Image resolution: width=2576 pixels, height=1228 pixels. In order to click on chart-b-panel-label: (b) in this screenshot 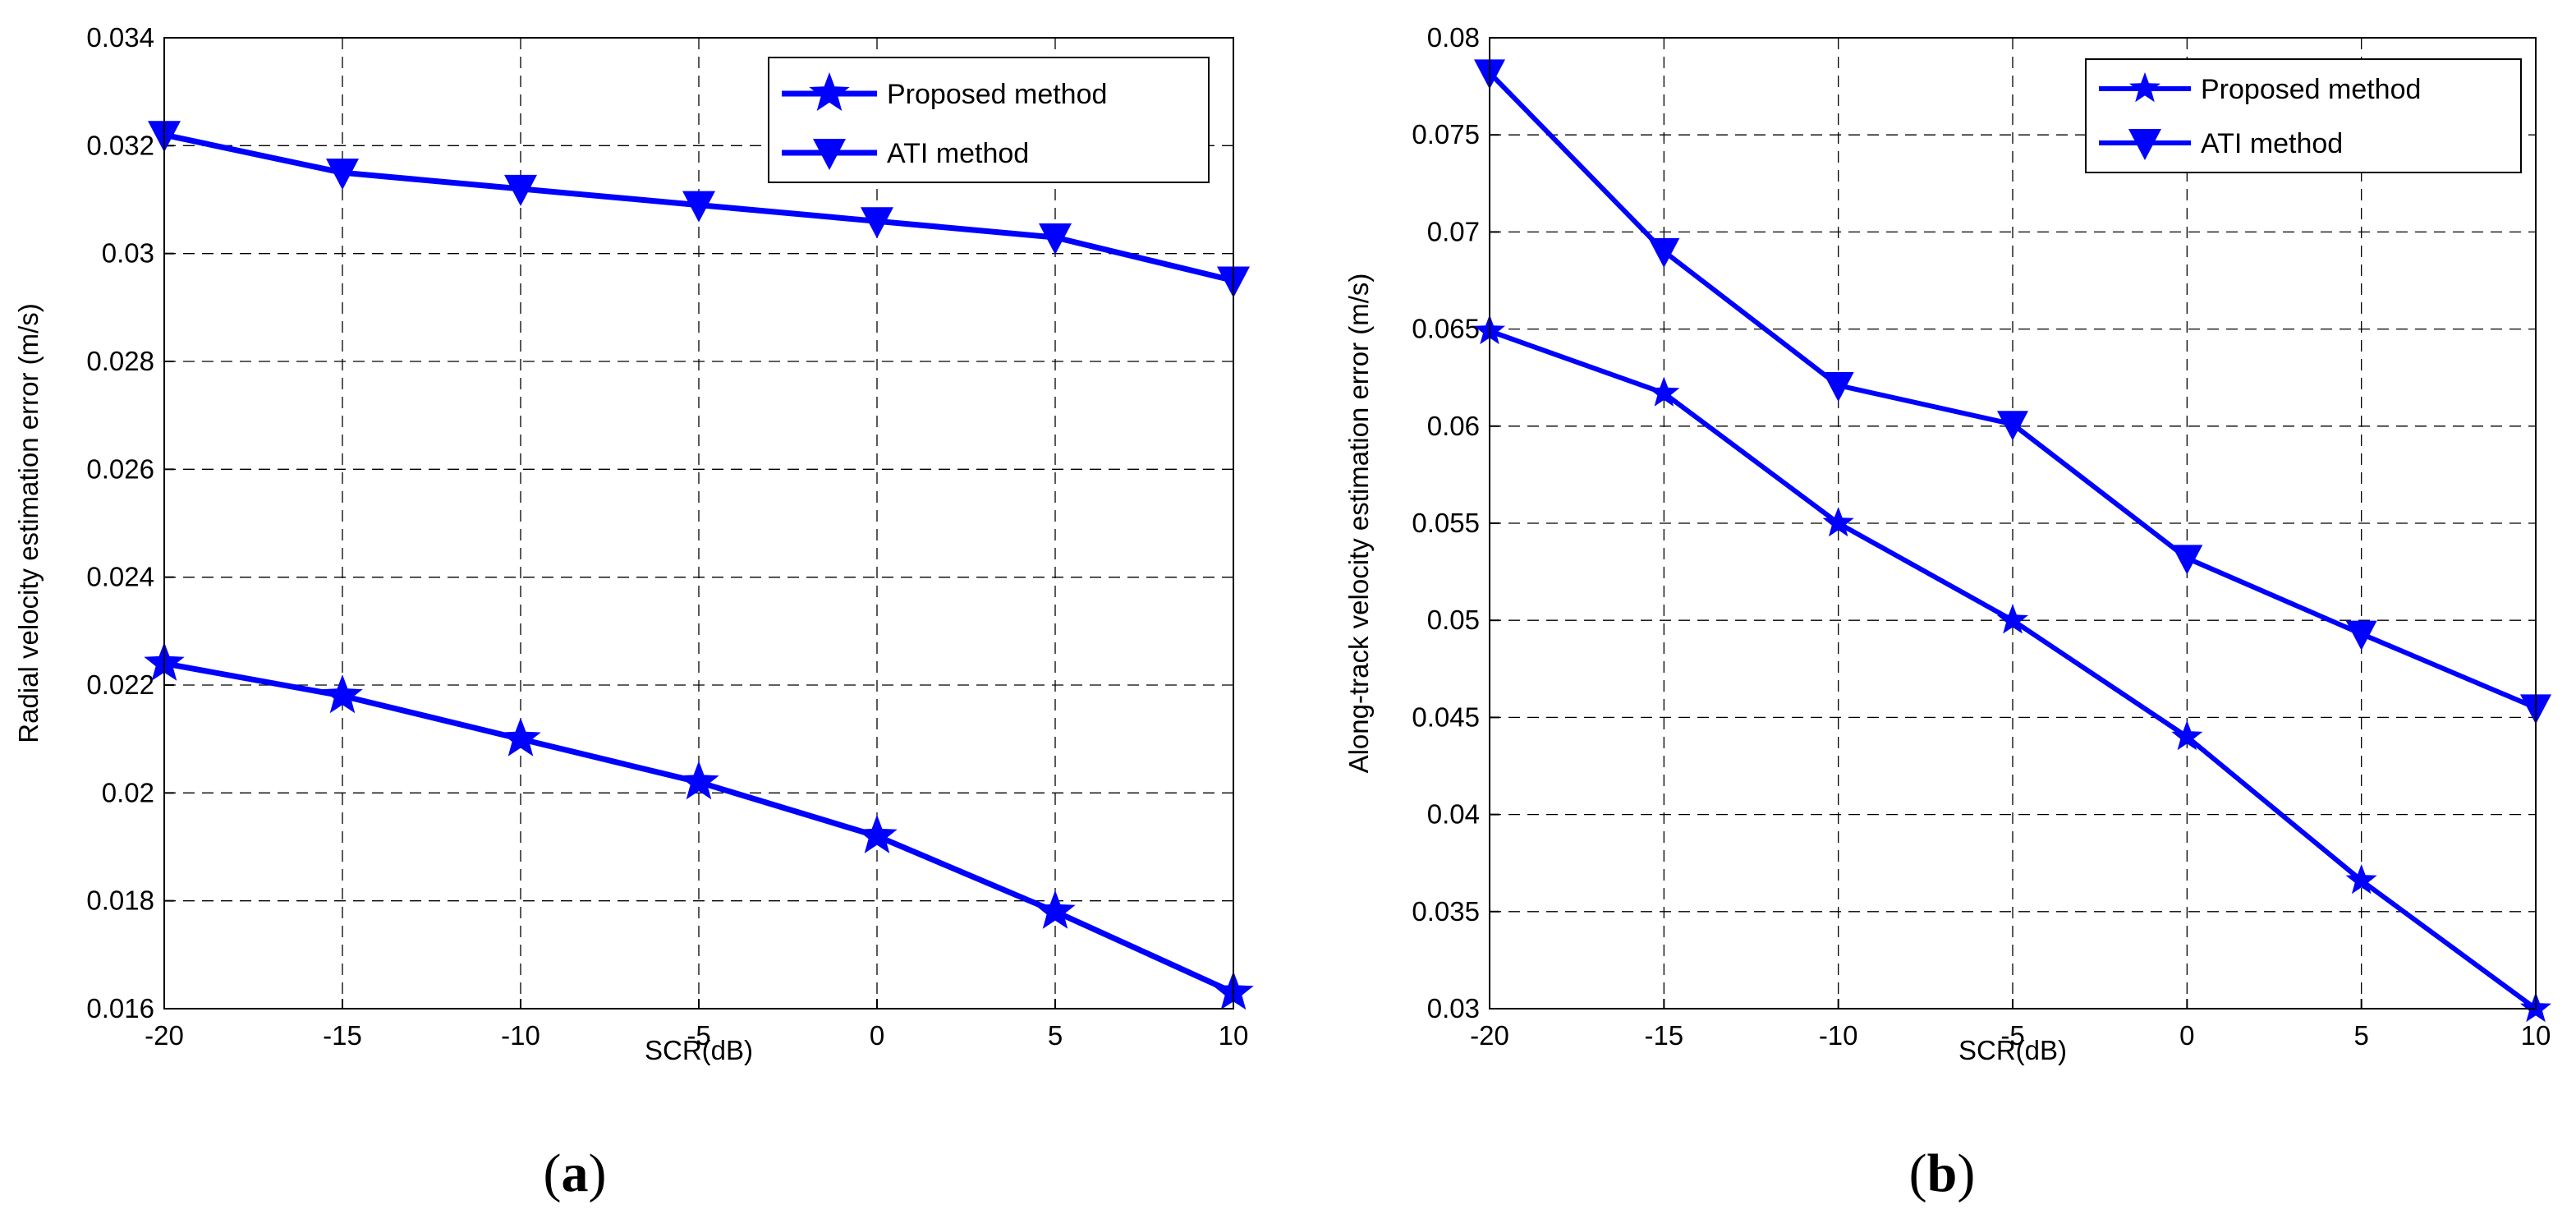, I will do `click(1942, 1173)`.